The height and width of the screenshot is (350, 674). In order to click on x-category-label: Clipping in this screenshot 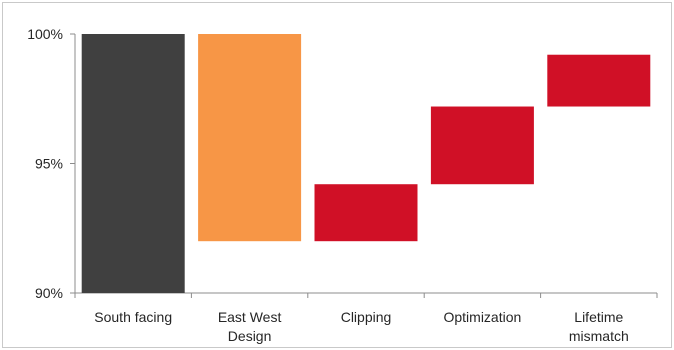, I will do `click(366, 317)`.